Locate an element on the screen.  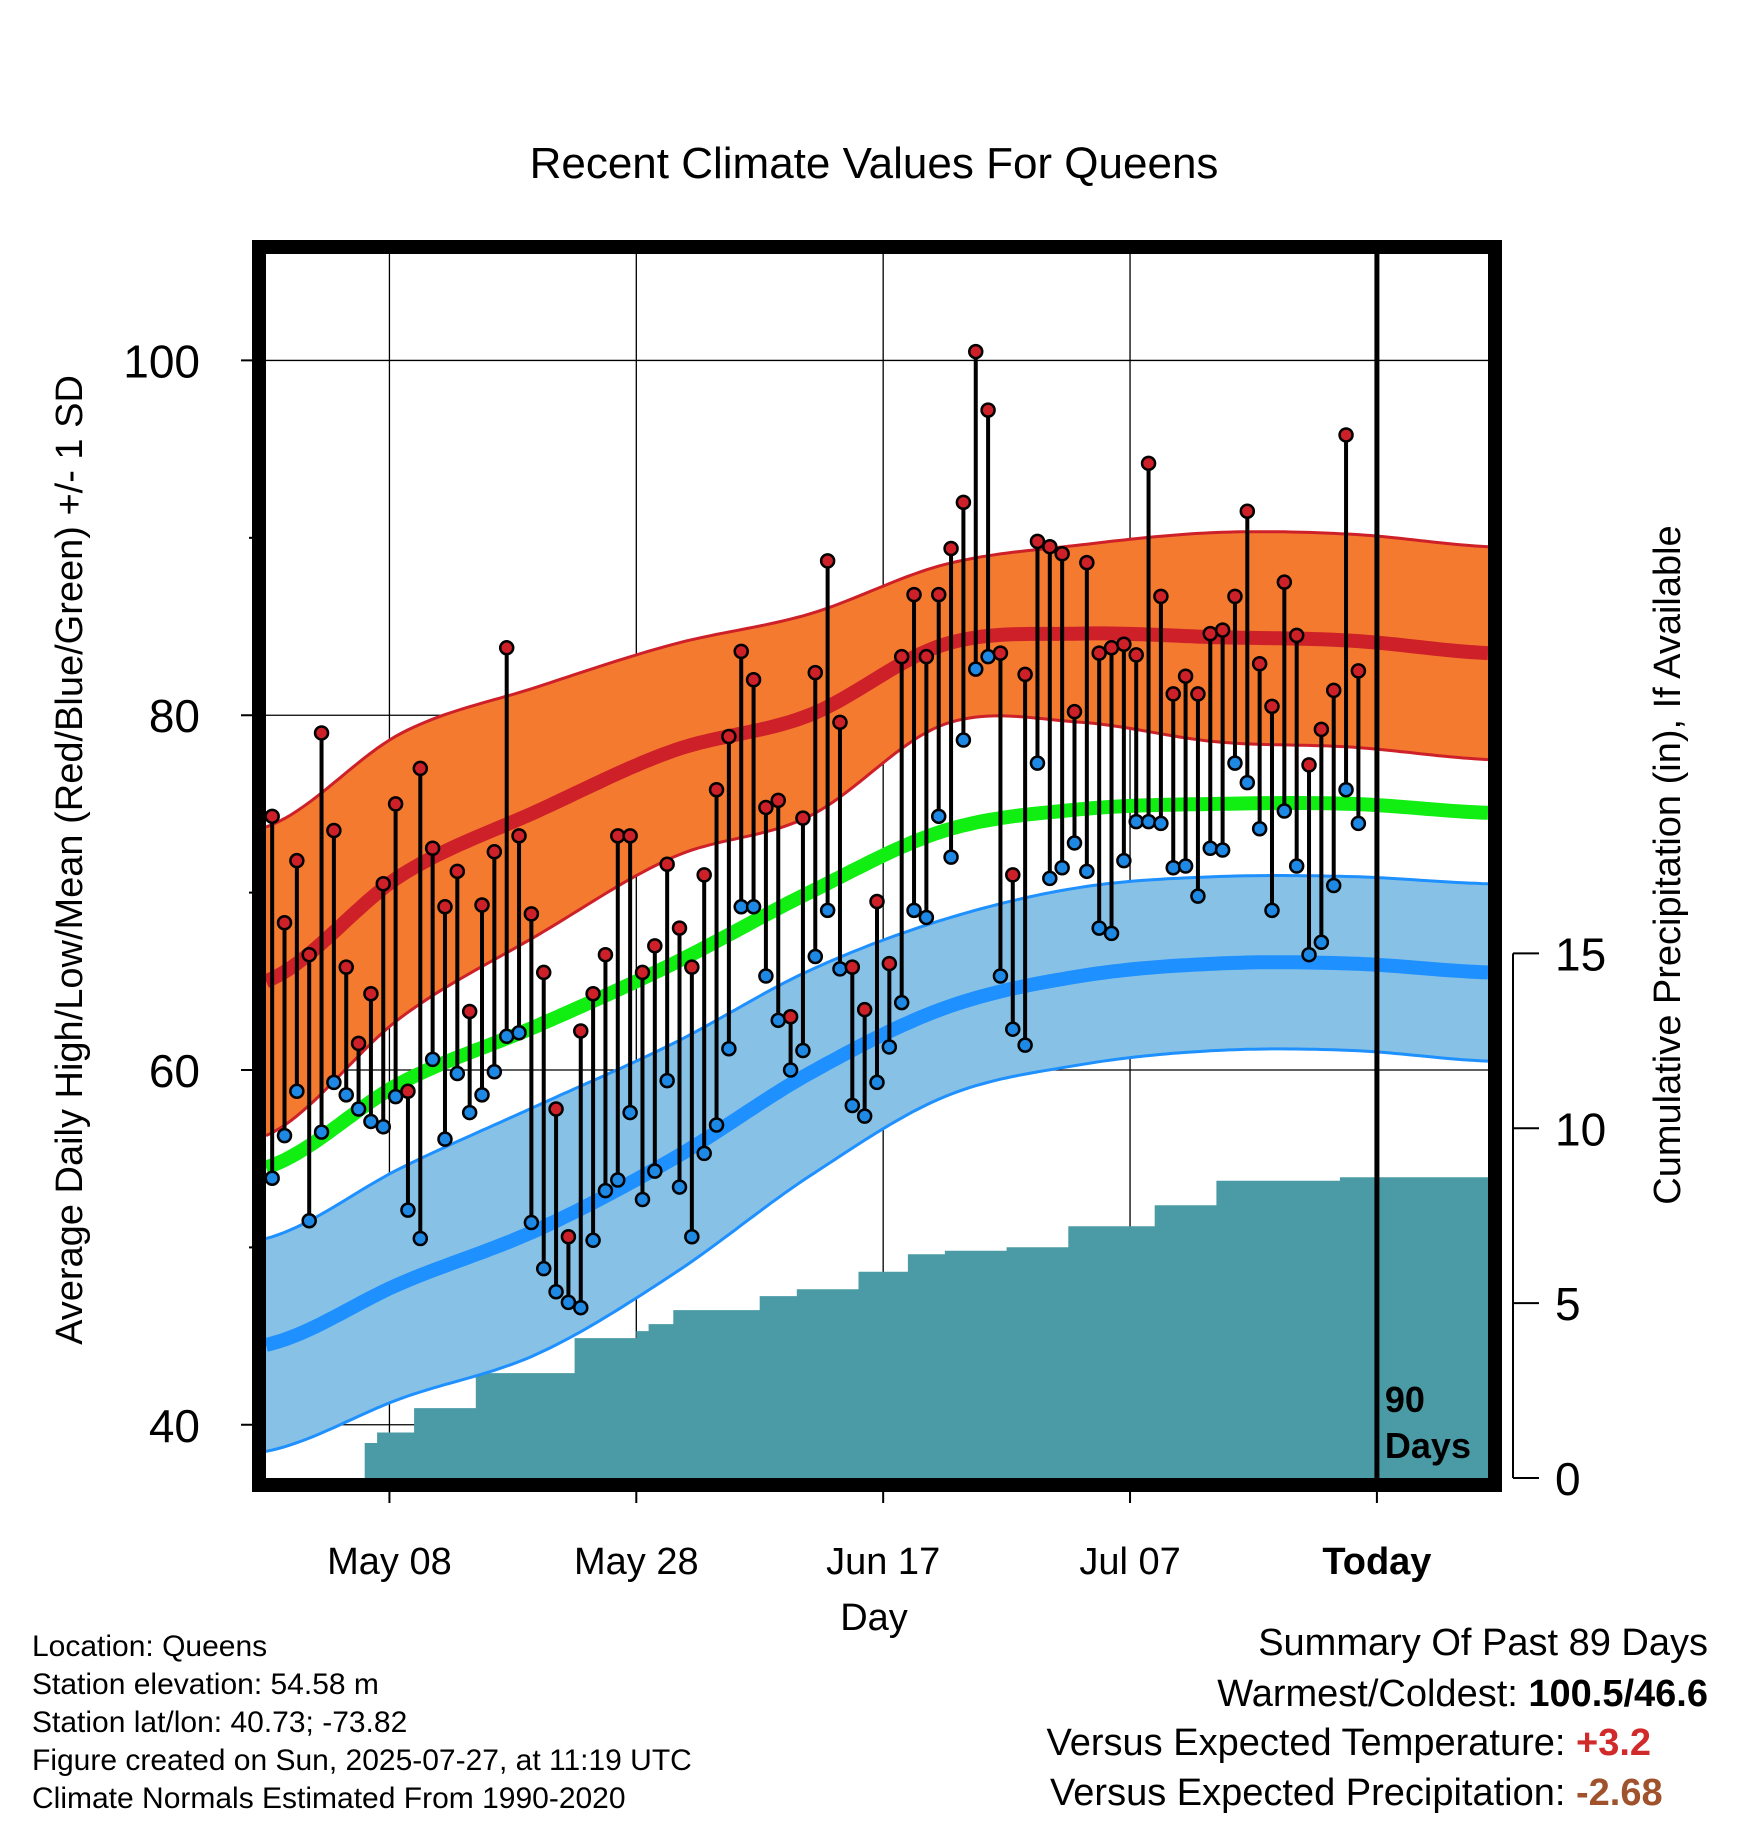
summary-temp-value: +3.2 is located at coordinates (1614, 1743).